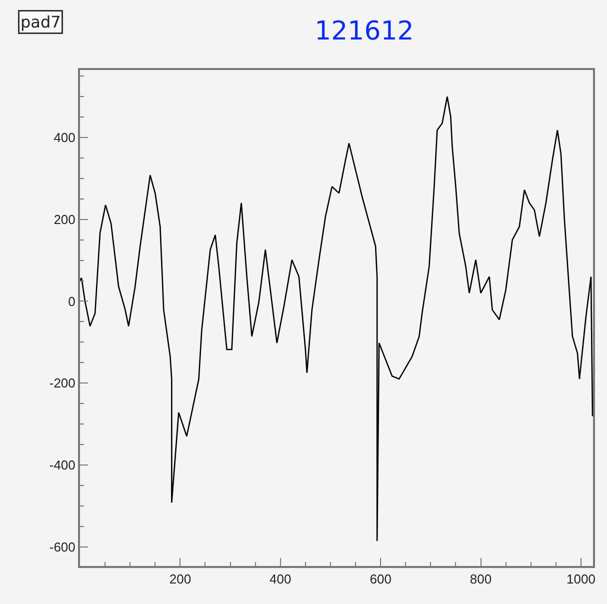 The width and height of the screenshot is (607, 604). I want to click on y-tick-label: -200, so click(62, 383).